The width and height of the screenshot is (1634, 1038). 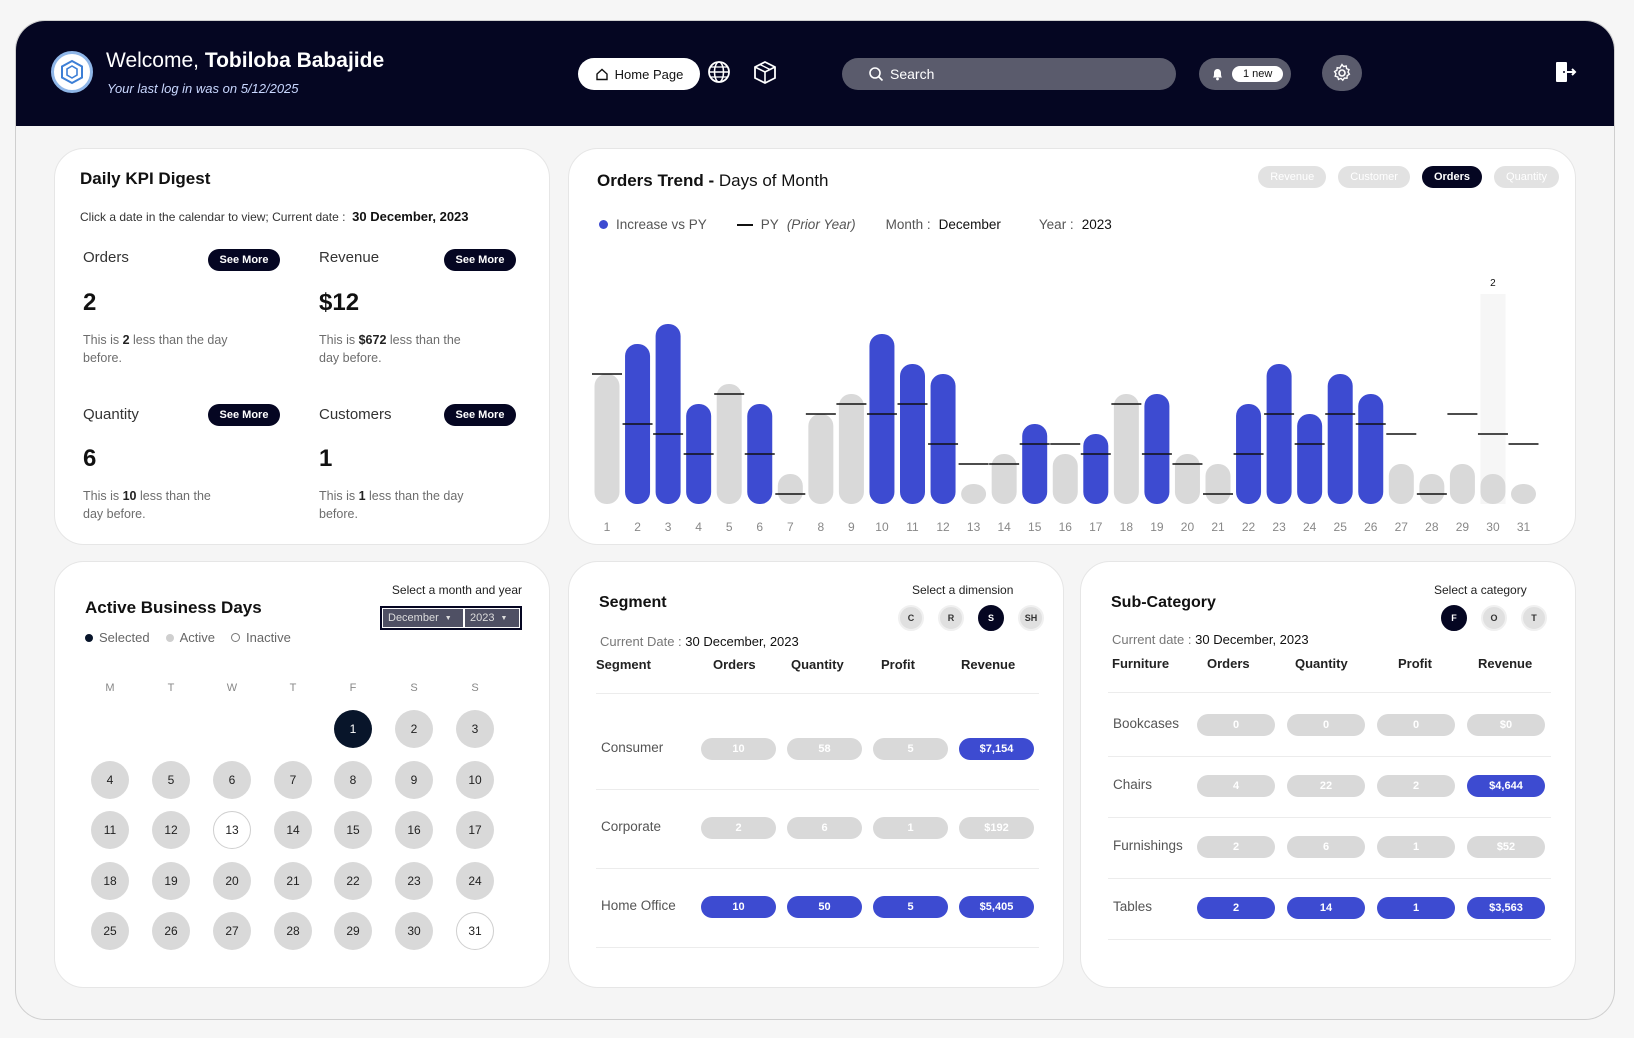 What do you see at coordinates (475, 931) in the screenshot?
I see `calendar-day-31: 31` at bounding box center [475, 931].